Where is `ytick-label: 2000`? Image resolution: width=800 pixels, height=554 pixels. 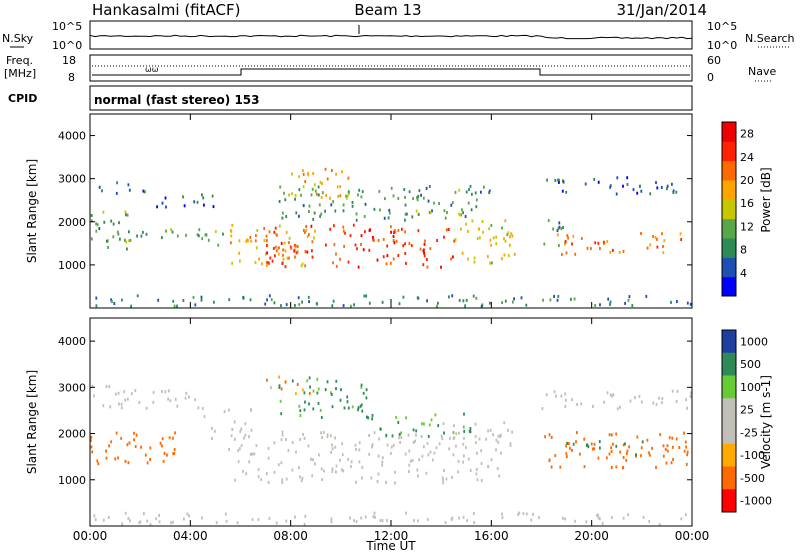
ytick-label: 2000 is located at coordinates (72, 222).